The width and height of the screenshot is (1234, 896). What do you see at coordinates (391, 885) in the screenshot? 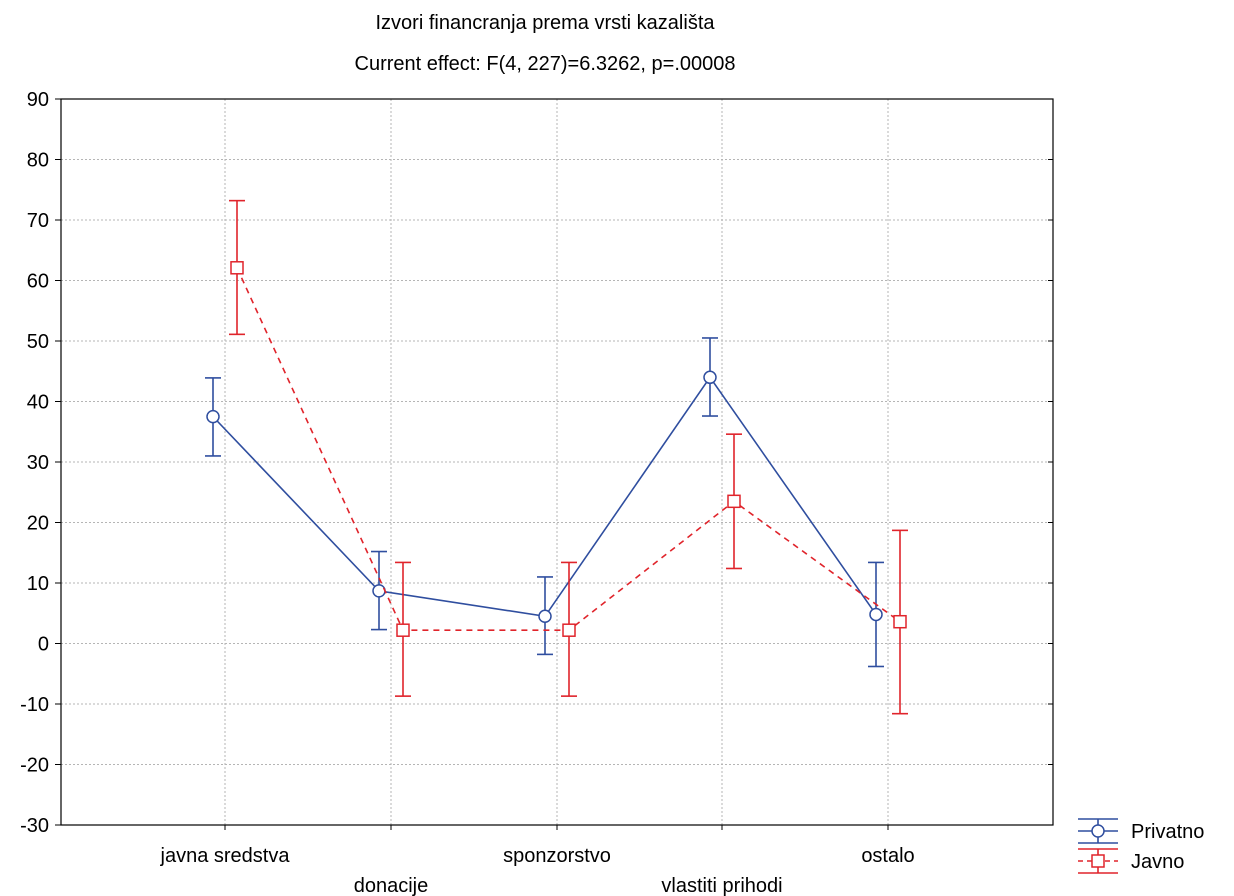
I see `x-tick-label: donacije` at bounding box center [391, 885].